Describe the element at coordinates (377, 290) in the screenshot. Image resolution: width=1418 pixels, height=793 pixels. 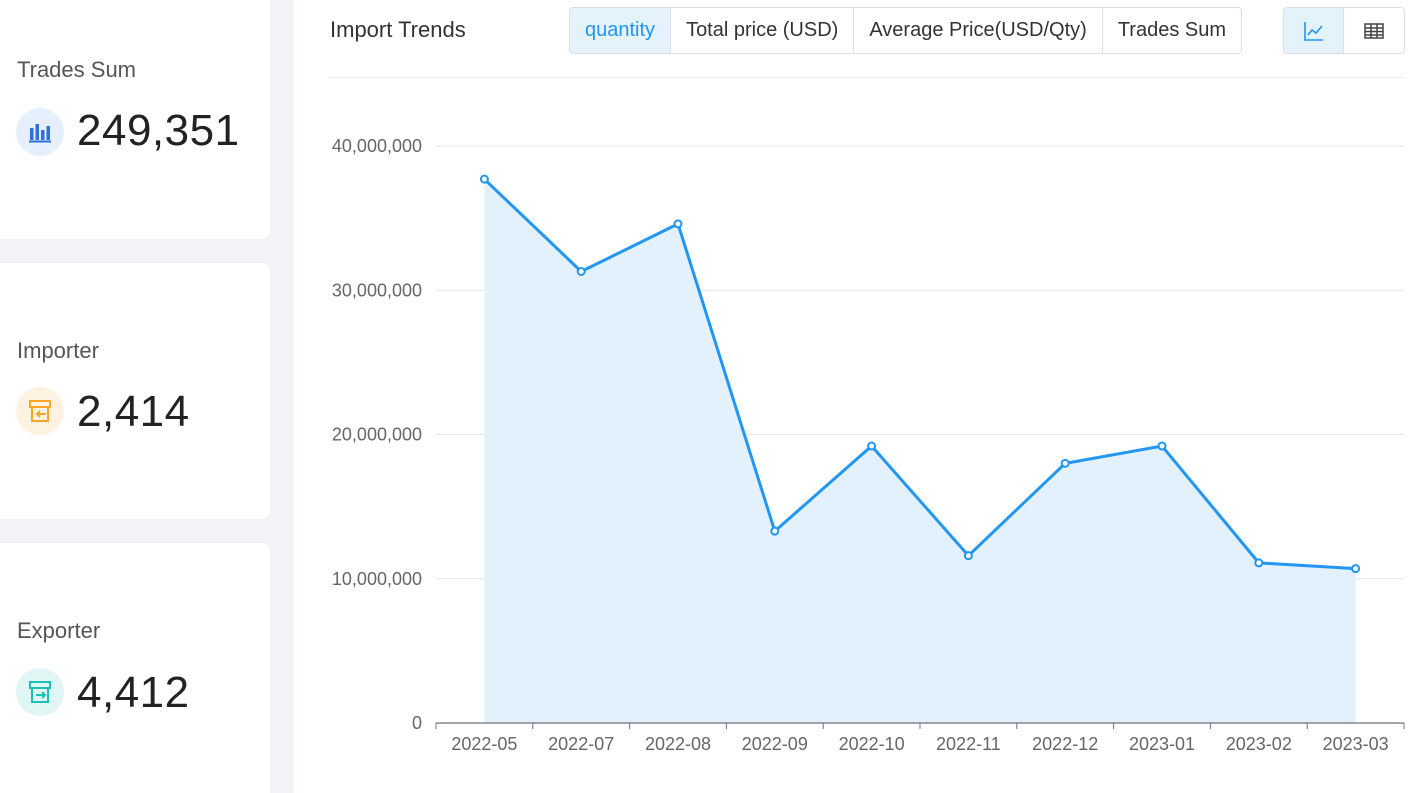
I see `y-tick-label: 30,000,000` at that location.